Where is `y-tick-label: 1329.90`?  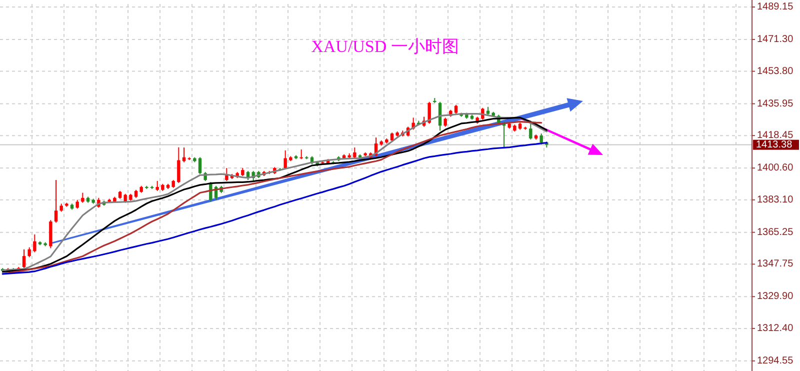
y-tick-label: 1329.90 is located at coordinates (775, 296).